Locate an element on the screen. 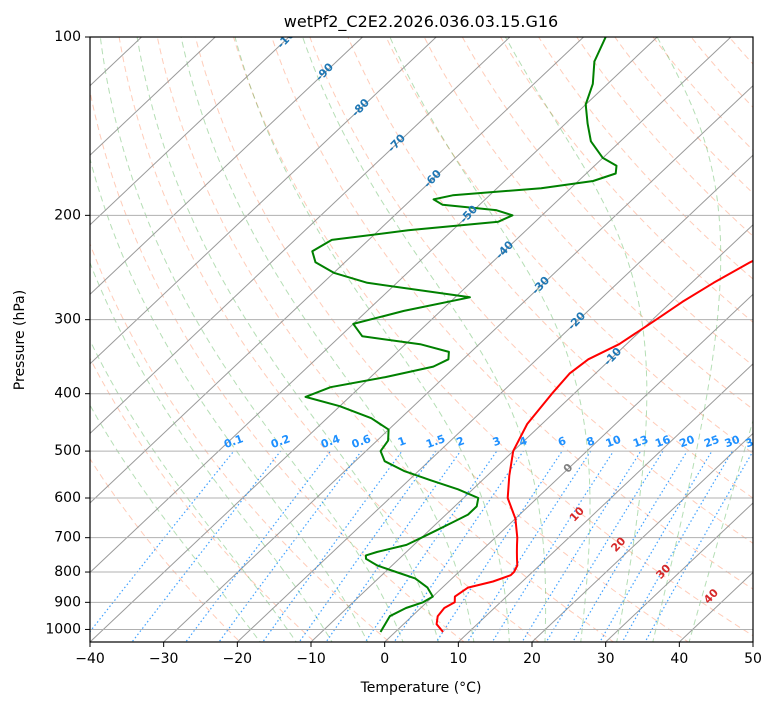 This screenshot has height=708, width=775. mixing-ratio-label: 0.4 is located at coordinates (330, 441).